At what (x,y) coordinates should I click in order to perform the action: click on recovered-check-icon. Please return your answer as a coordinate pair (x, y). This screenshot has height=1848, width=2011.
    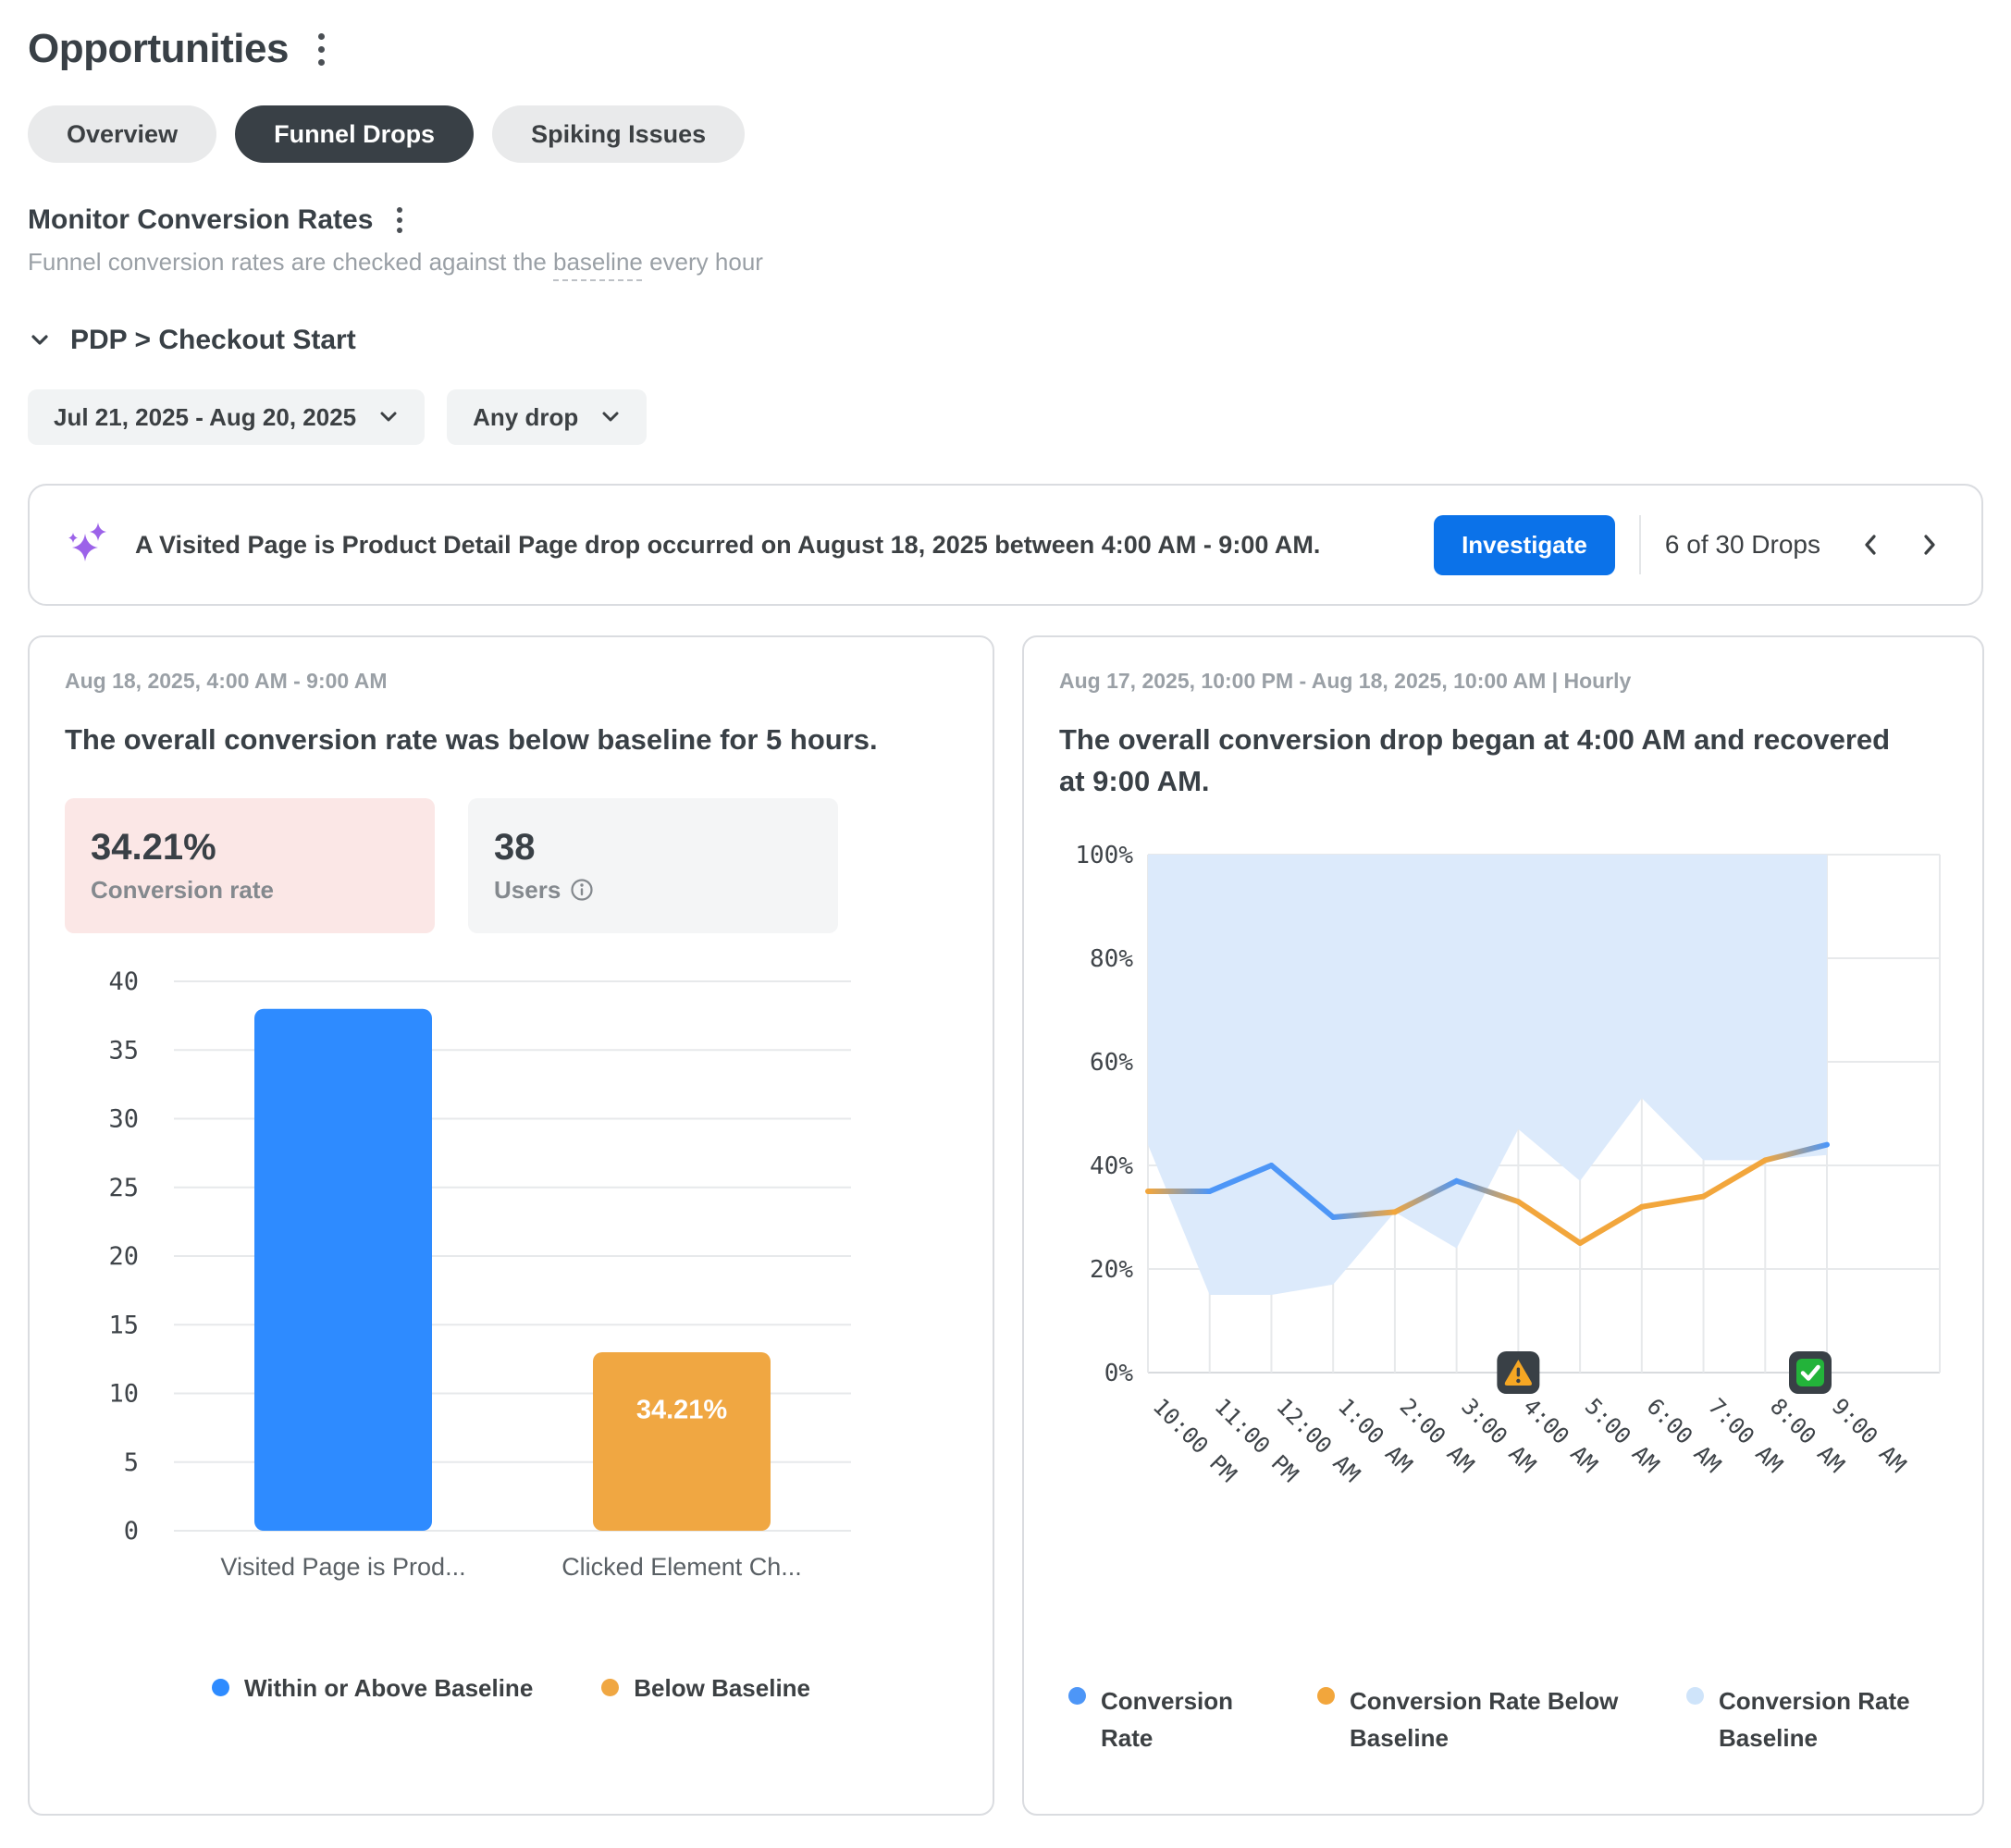
    Looking at the image, I should click on (1811, 1372).